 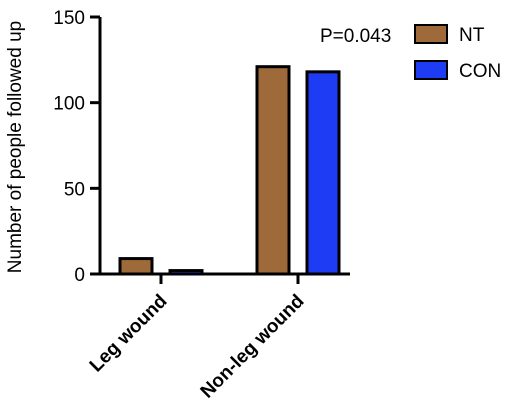 What do you see at coordinates (129, 334) in the screenshot?
I see `x-tick-label: Leg wound` at bounding box center [129, 334].